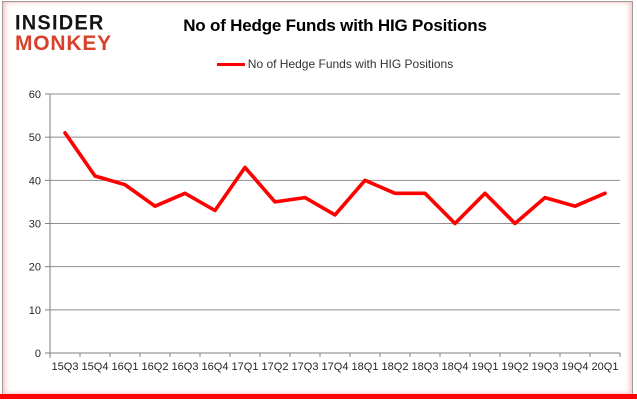 The height and width of the screenshot is (408, 637). I want to click on x-axis-tick-label: 19Q2, so click(515, 367).